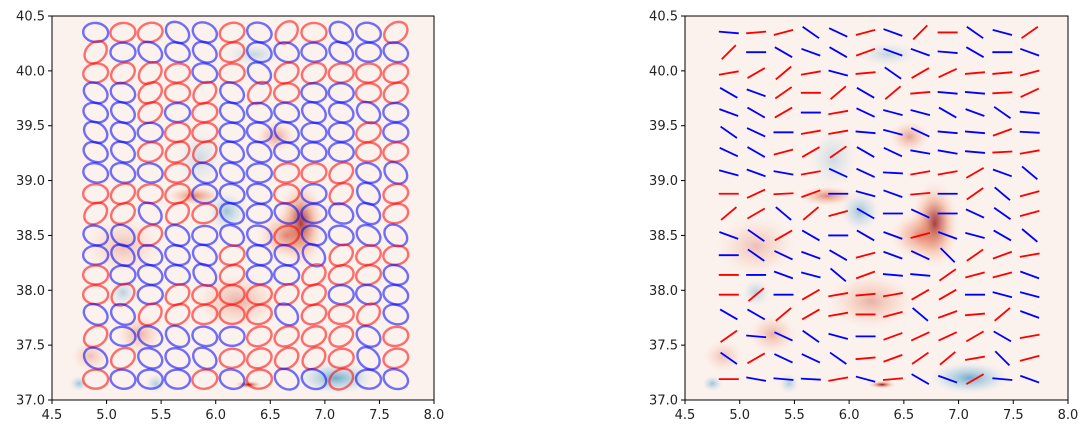  What do you see at coordinates (663, 401) in the screenshot?
I see `y-tick-label: 37.0` at bounding box center [663, 401].